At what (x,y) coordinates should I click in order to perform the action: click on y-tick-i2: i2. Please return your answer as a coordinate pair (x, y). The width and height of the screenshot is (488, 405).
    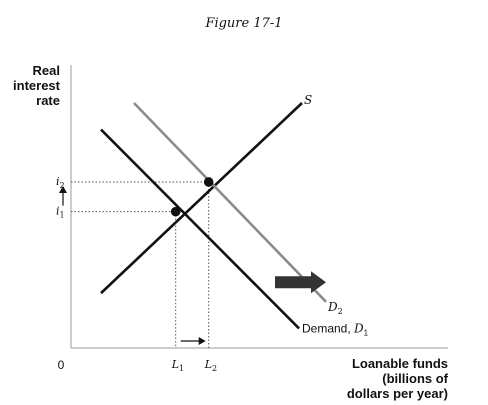
    Looking at the image, I should click on (60, 182).